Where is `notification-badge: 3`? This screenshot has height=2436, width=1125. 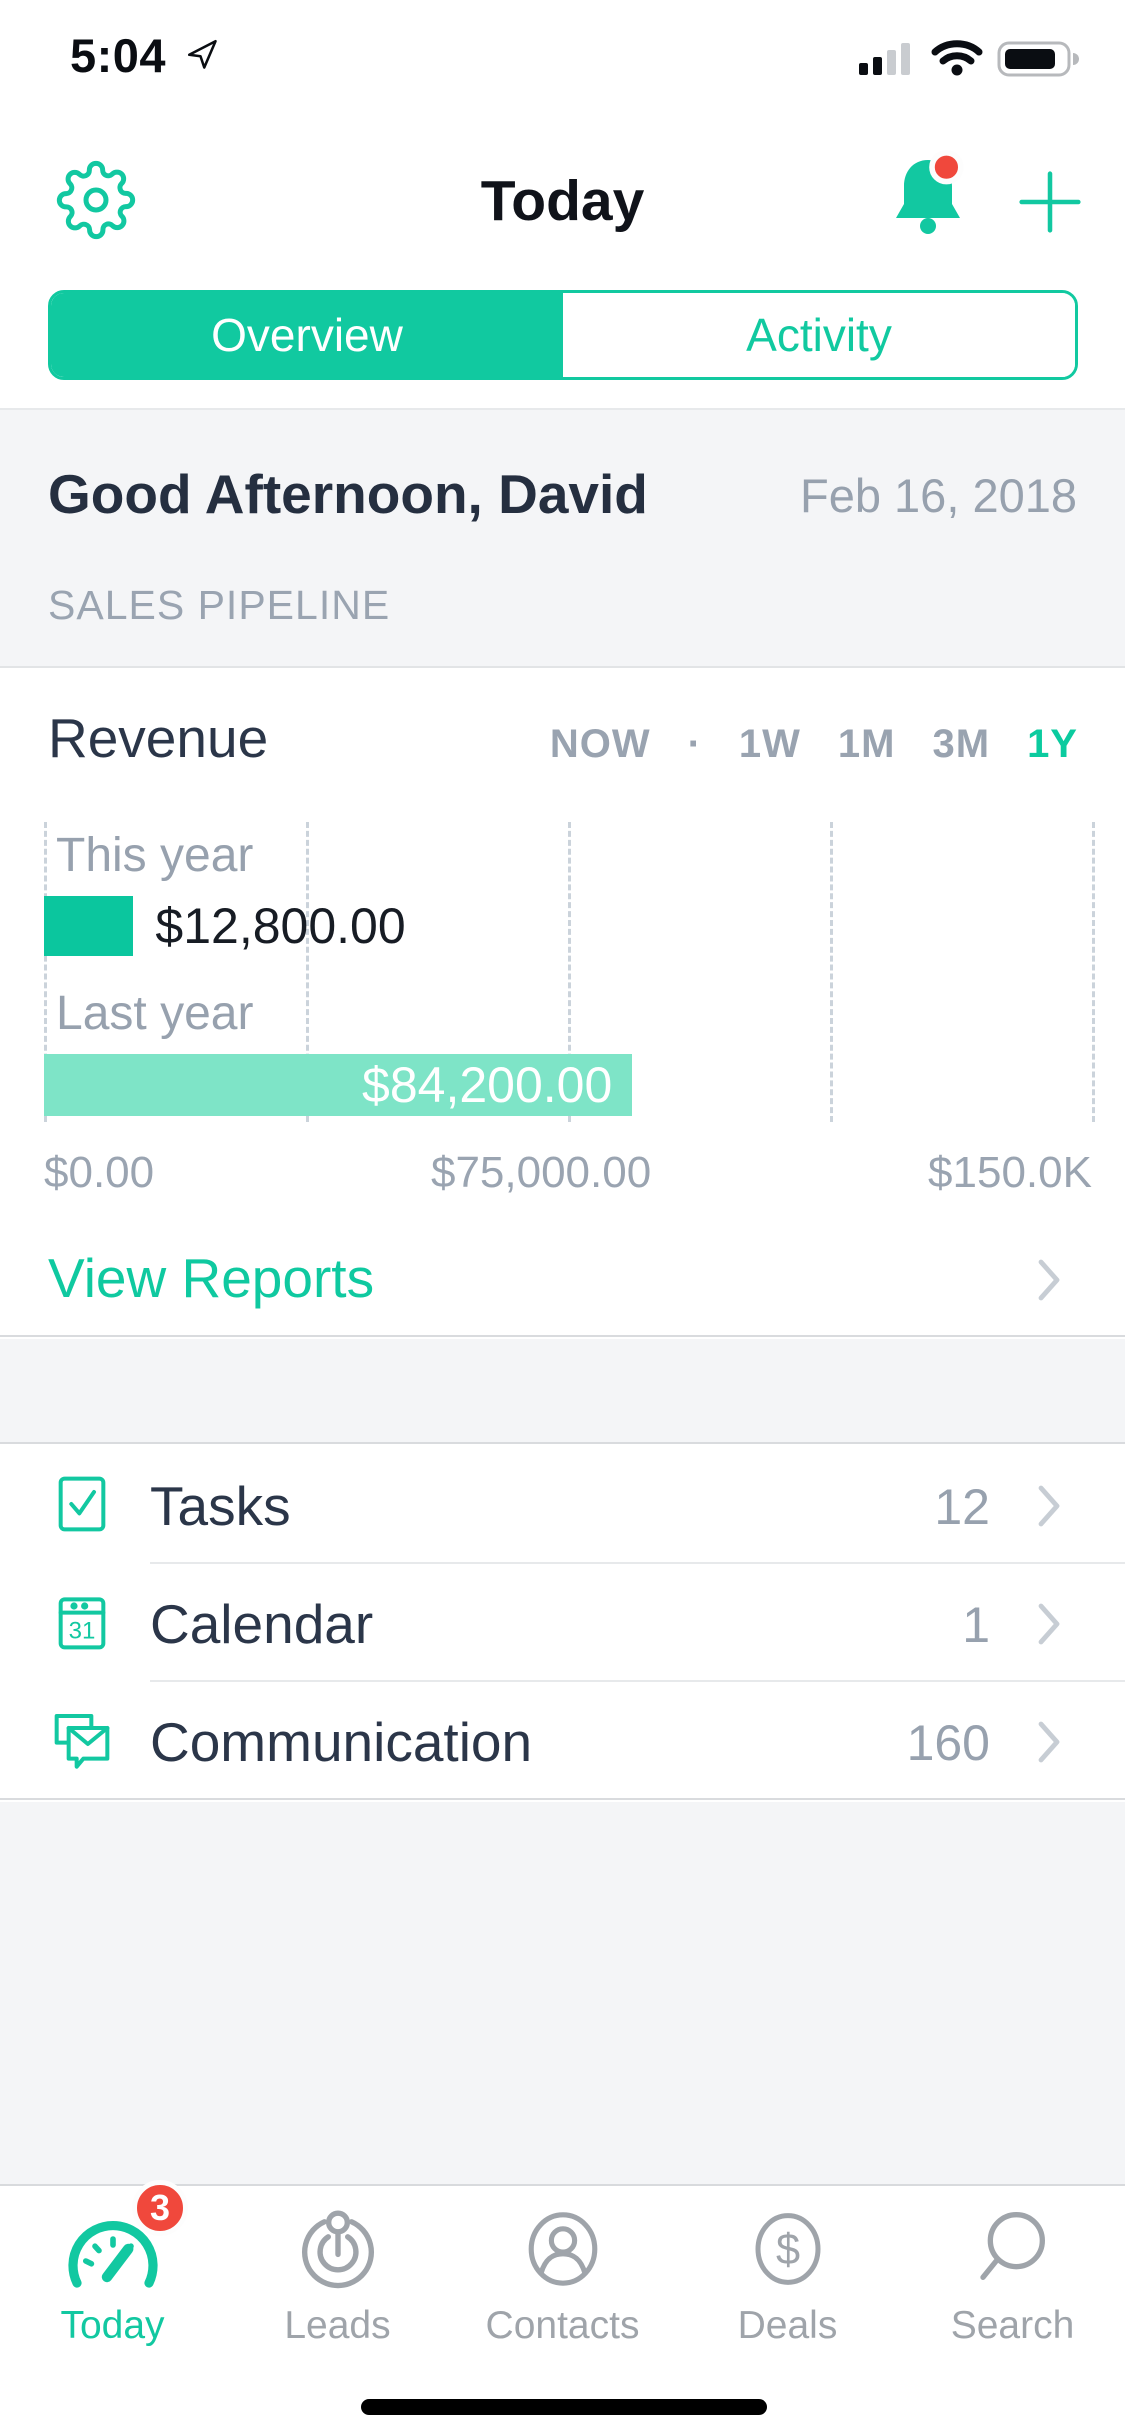
notification-badge: 3 is located at coordinates (160, 2208).